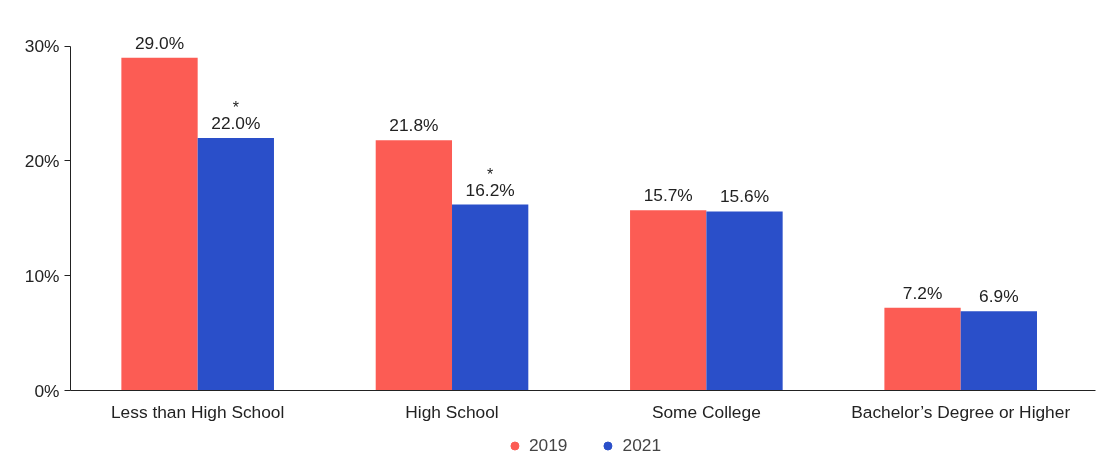  Describe the element at coordinates (42, 46) in the screenshot. I see `y-tick-label: 30%` at that location.